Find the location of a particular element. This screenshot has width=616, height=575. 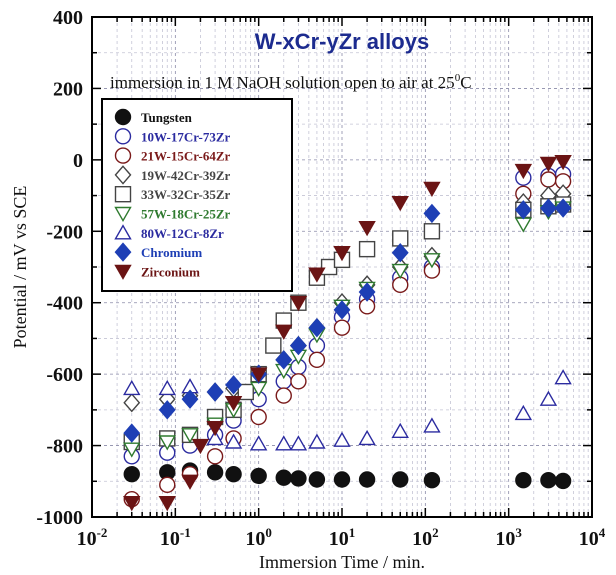

y-tick-label: -600 is located at coordinates (64, 375).